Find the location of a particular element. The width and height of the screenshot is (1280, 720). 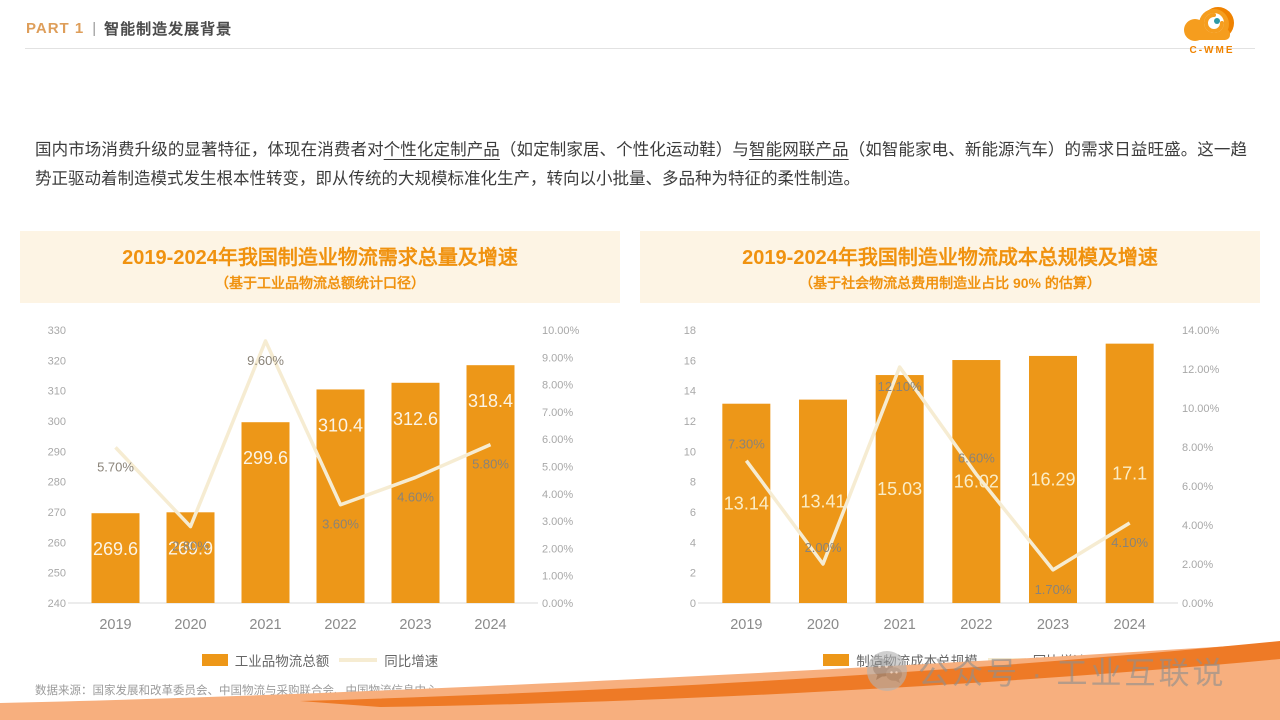

part-label: PART 1 is located at coordinates (55, 28).